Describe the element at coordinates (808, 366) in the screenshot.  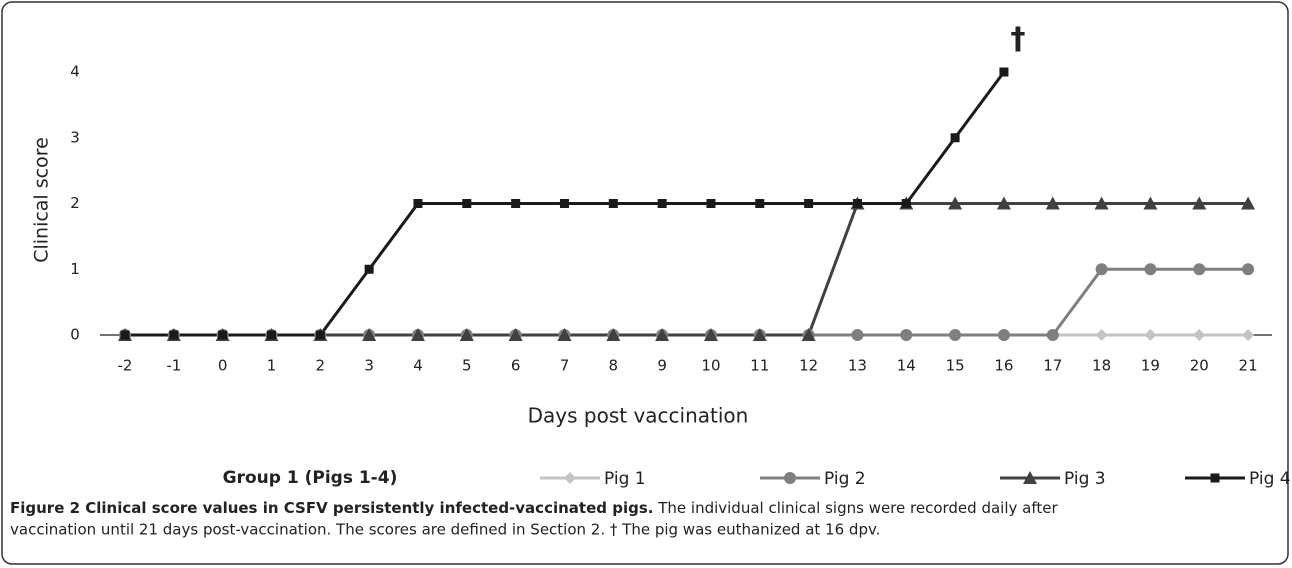
I see `x-tick-label: 12` at that location.